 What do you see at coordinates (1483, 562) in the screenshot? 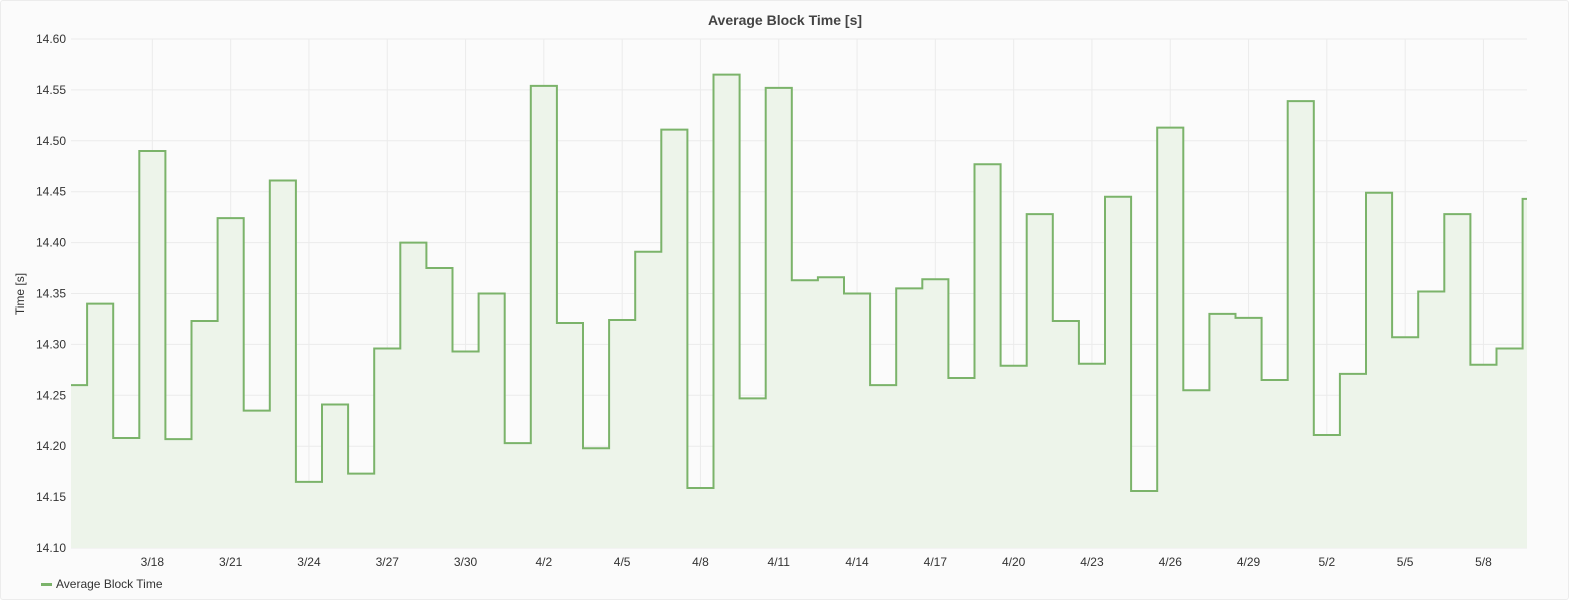
I see `x-tick-label: 5/8` at bounding box center [1483, 562].